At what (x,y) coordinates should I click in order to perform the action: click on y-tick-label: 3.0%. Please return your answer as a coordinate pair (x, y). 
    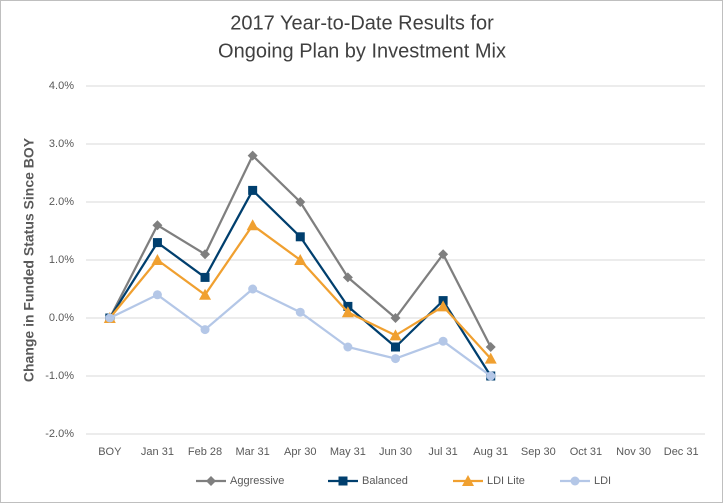
    Looking at the image, I should click on (61, 144).